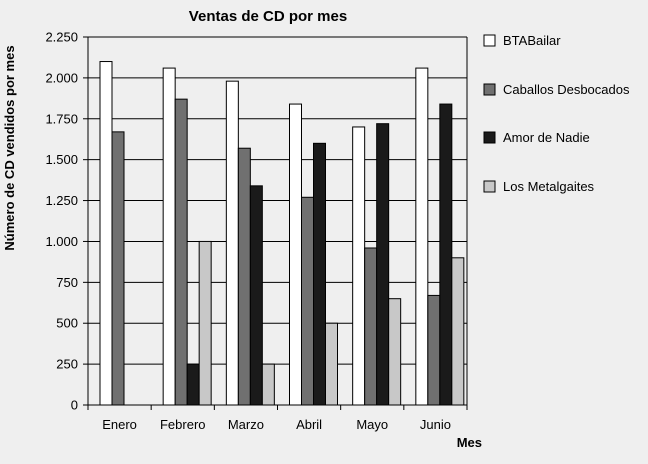 The width and height of the screenshot is (648, 464). What do you see at coordinates (532, 40) in the screenshot?
I see `legend-label: BTABailar` at bounding box center [532, 40].